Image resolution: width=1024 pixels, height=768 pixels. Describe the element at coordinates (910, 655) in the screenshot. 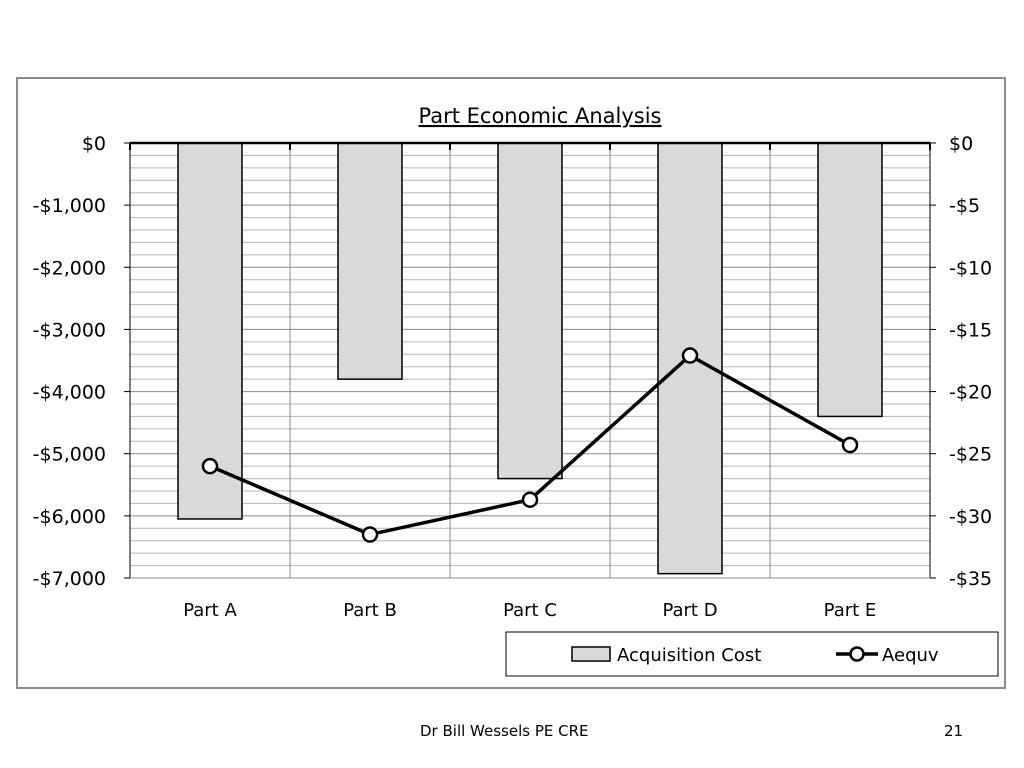

I see `legend-label-aequv: Aequv` at that location.